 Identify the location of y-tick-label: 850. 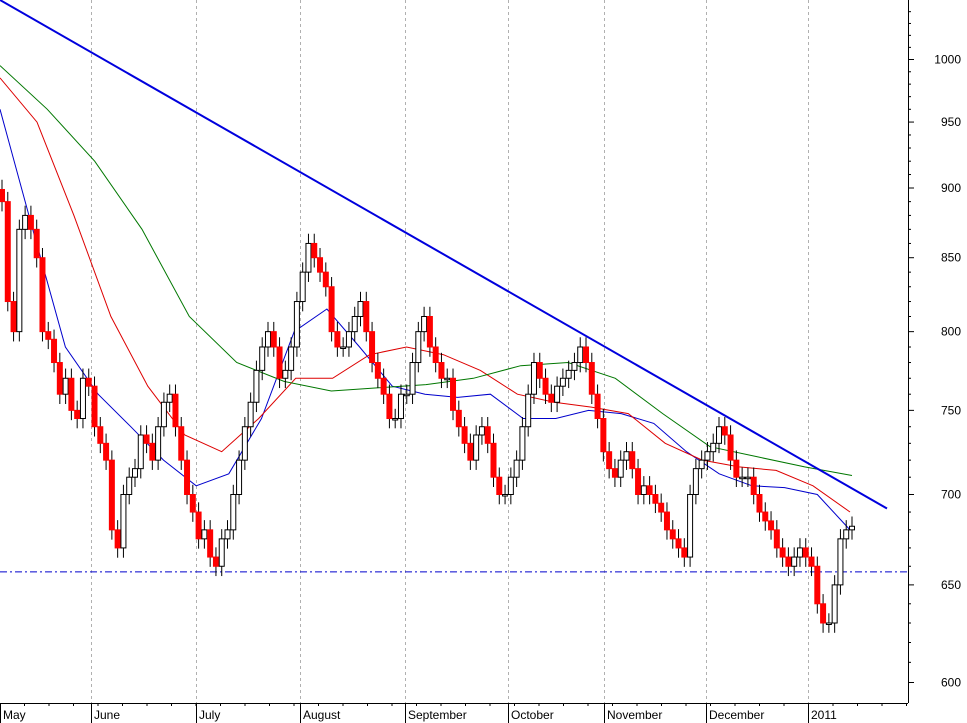
(951, 258).